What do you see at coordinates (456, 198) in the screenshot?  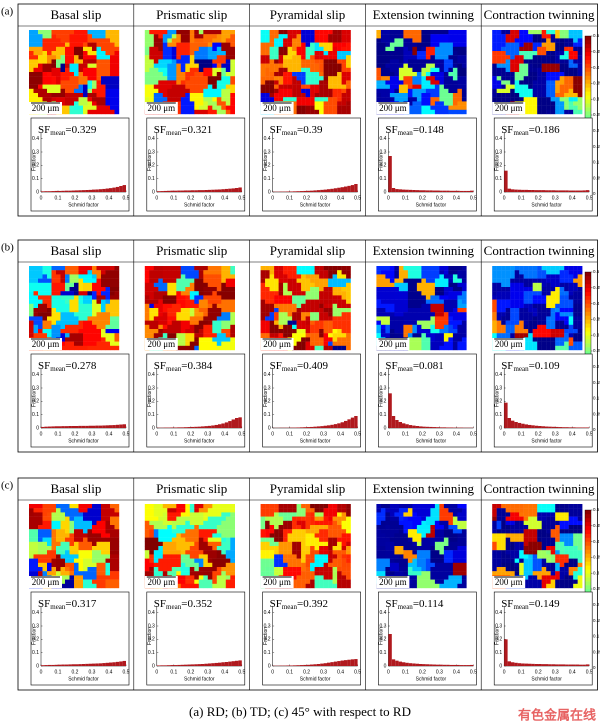 I see `x-tick-label: 0.4` at bounding box center [456, 198].